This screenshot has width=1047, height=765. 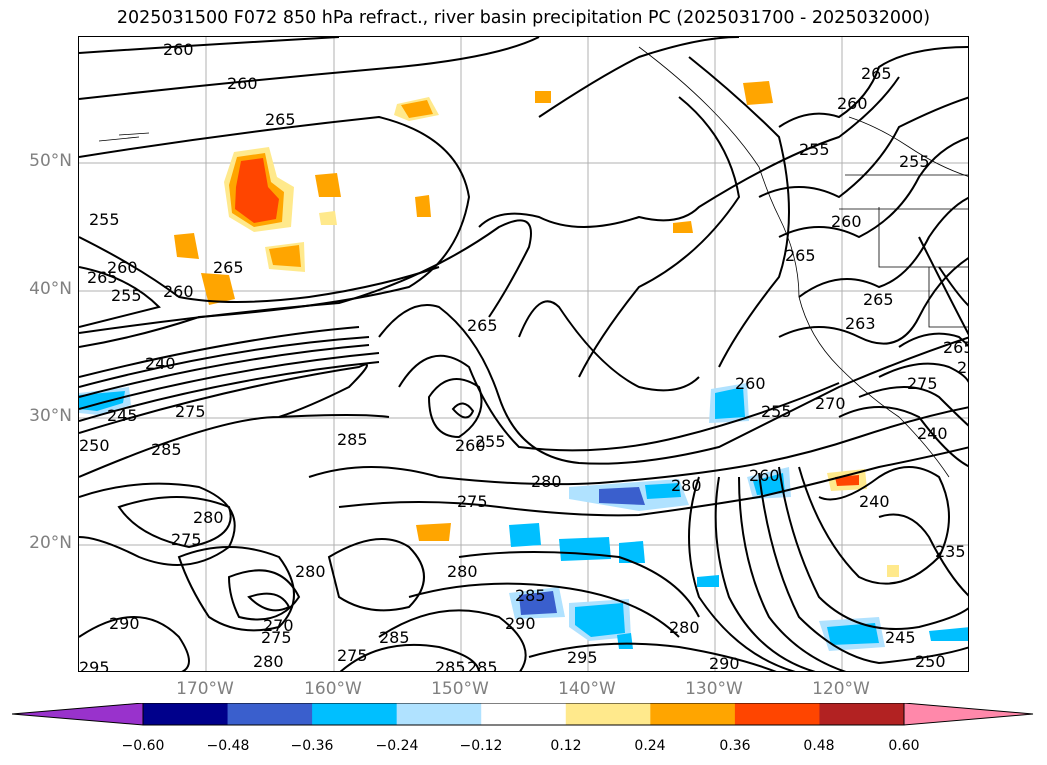 I want to click on precip-blob-large-core, so click(x=257, y=190).